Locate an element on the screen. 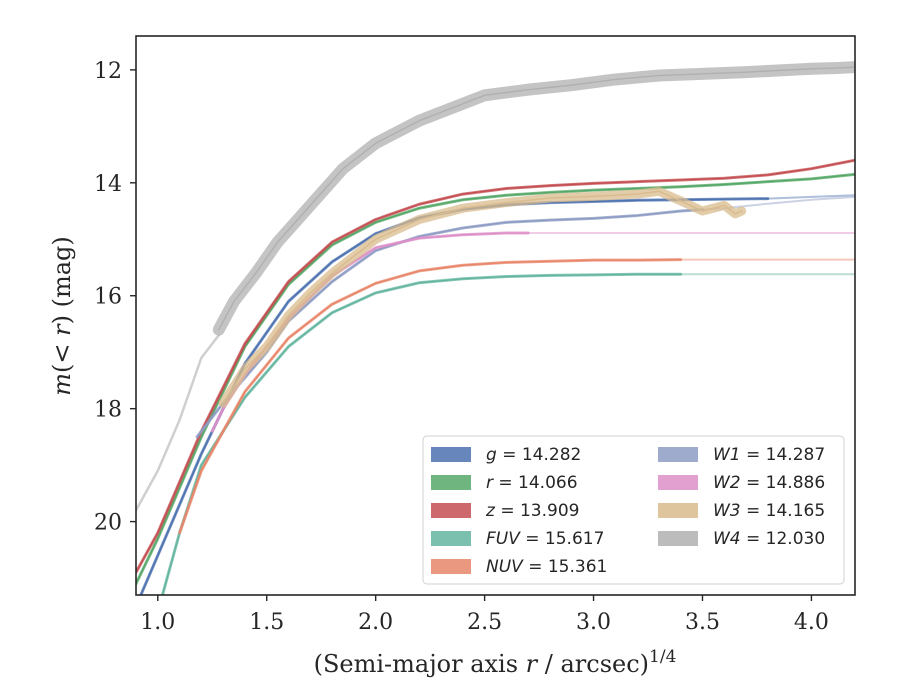 This screenshot has width=900, height=700. x-tick-label: 2.5 is located at coordinates (484, 622).